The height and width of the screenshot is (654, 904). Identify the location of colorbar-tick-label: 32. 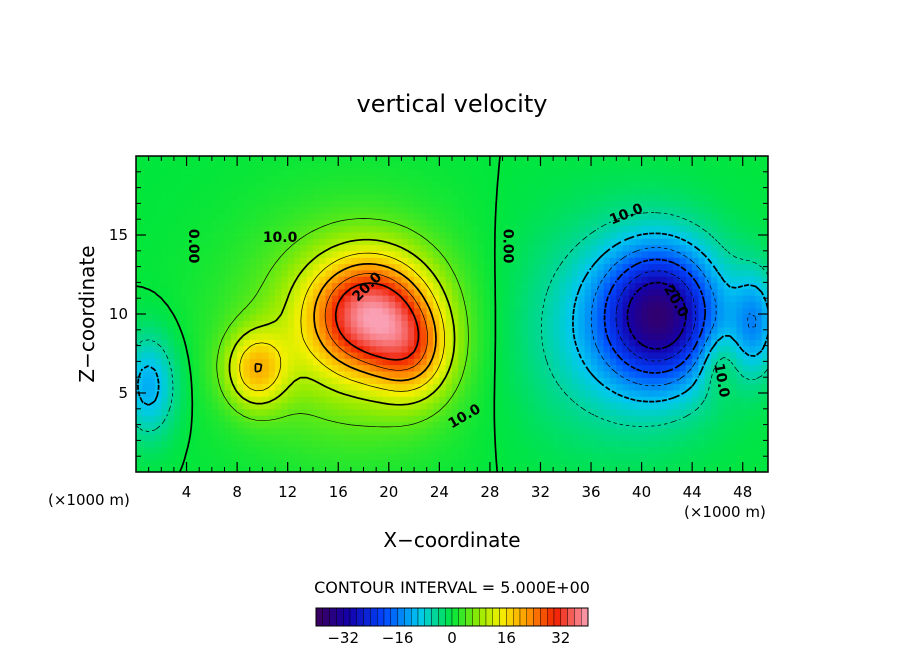
(560, 638).